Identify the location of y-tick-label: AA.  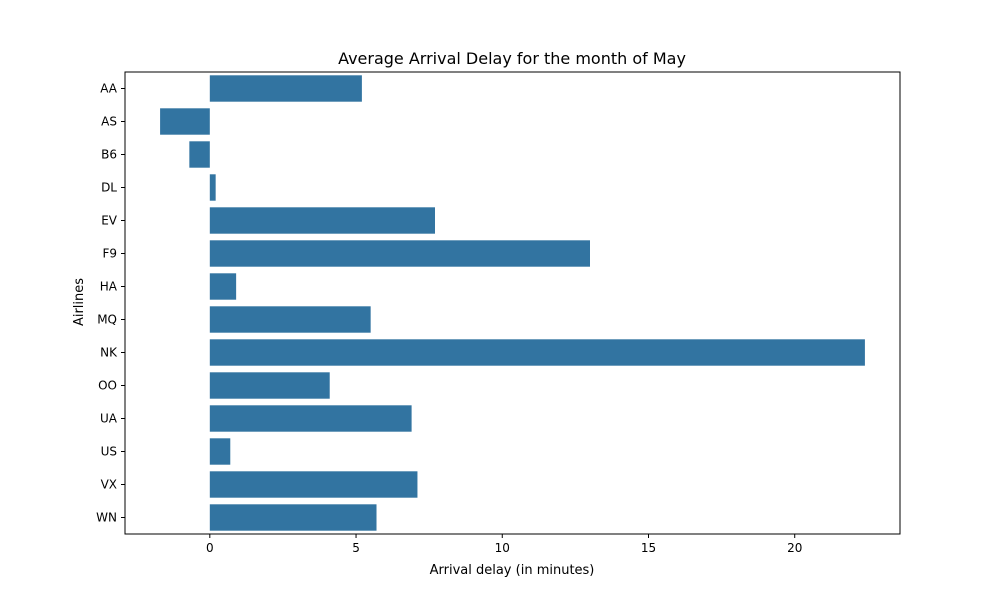
(109, 89).